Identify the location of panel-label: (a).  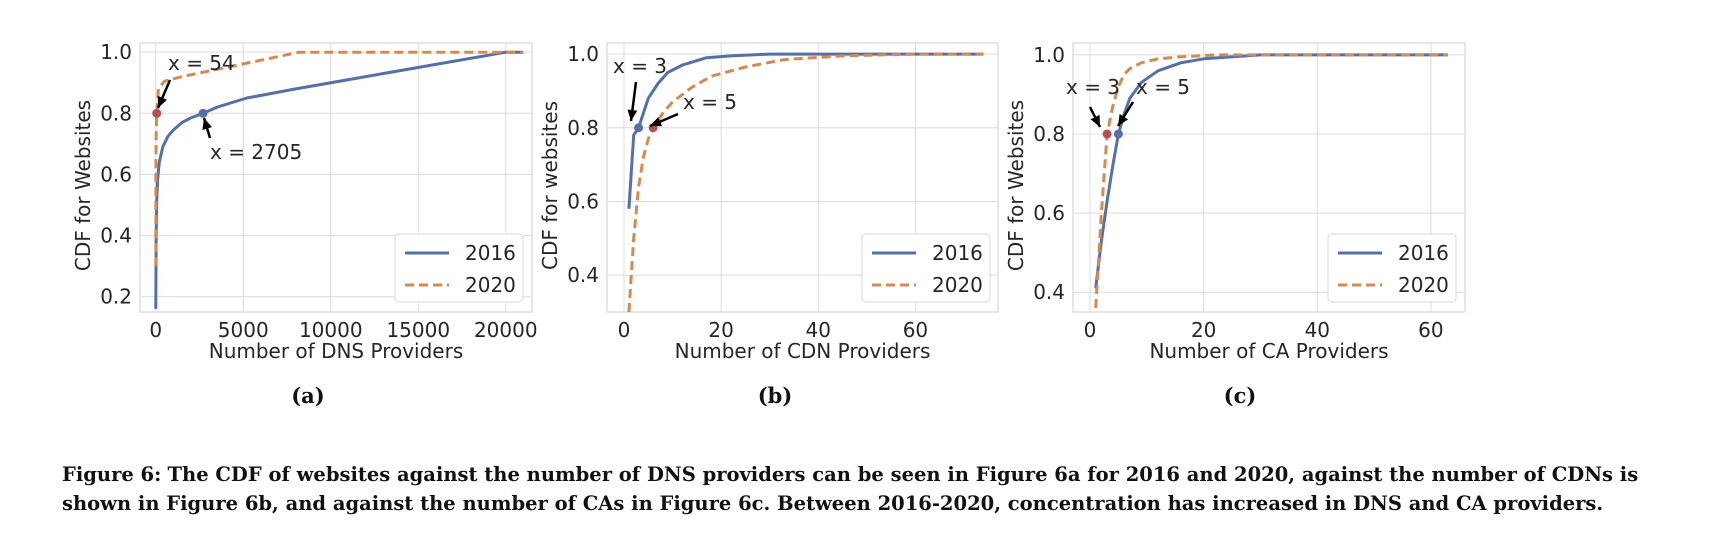
(307, 395).